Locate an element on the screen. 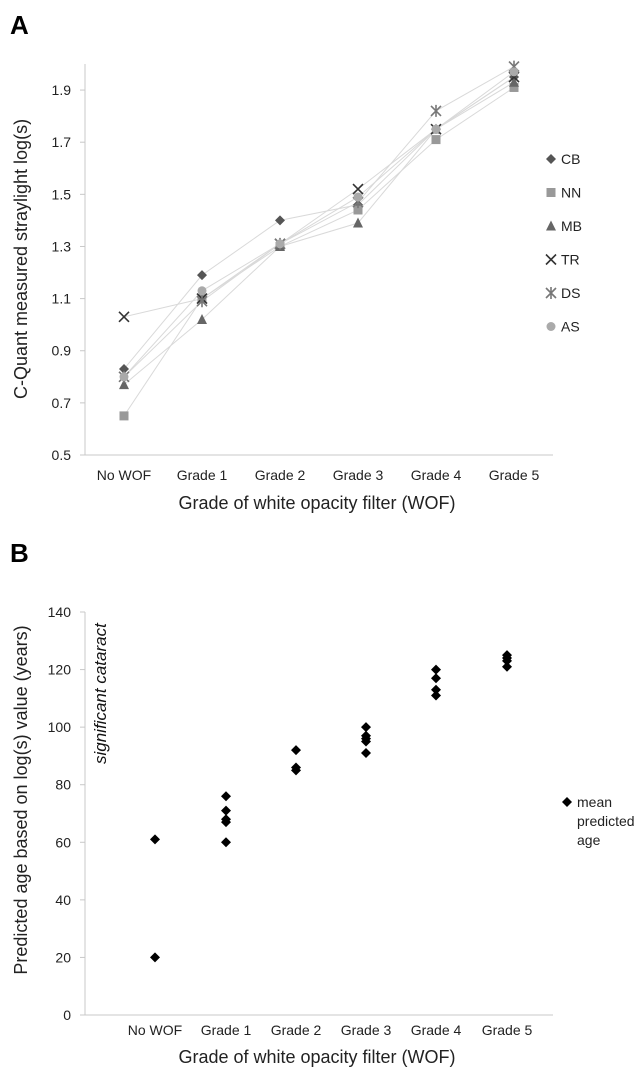 This screenshot has height=1071, width=638. legend-label: mean is located at coordinates (594, 802).